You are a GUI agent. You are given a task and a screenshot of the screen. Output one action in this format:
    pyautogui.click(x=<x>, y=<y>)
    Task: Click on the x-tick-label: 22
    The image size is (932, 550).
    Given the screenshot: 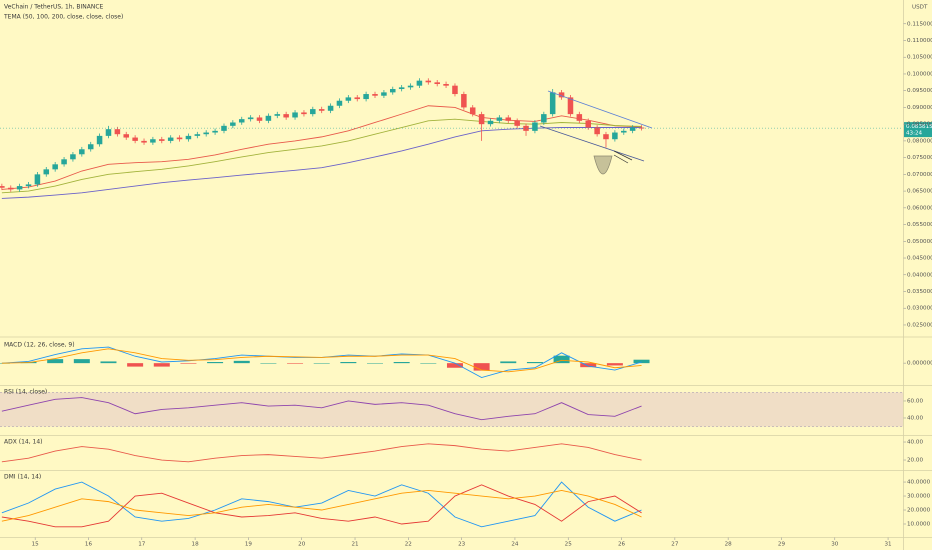 What is the action you would take?
    pyautogui.click(x=408, y=545)
    